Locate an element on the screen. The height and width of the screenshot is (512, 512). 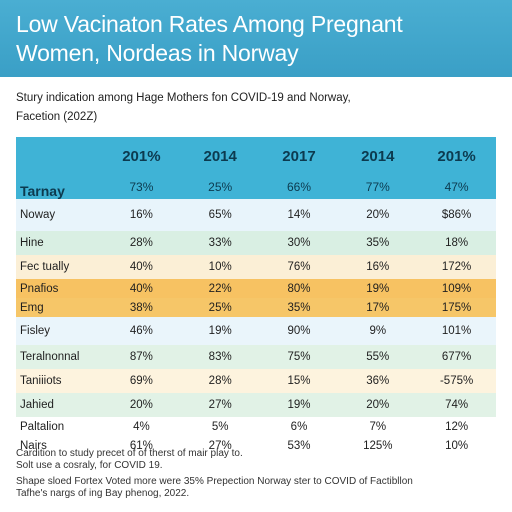
subtitle-line-2: Facetion (202Z) is located at coordinates (57, 117).